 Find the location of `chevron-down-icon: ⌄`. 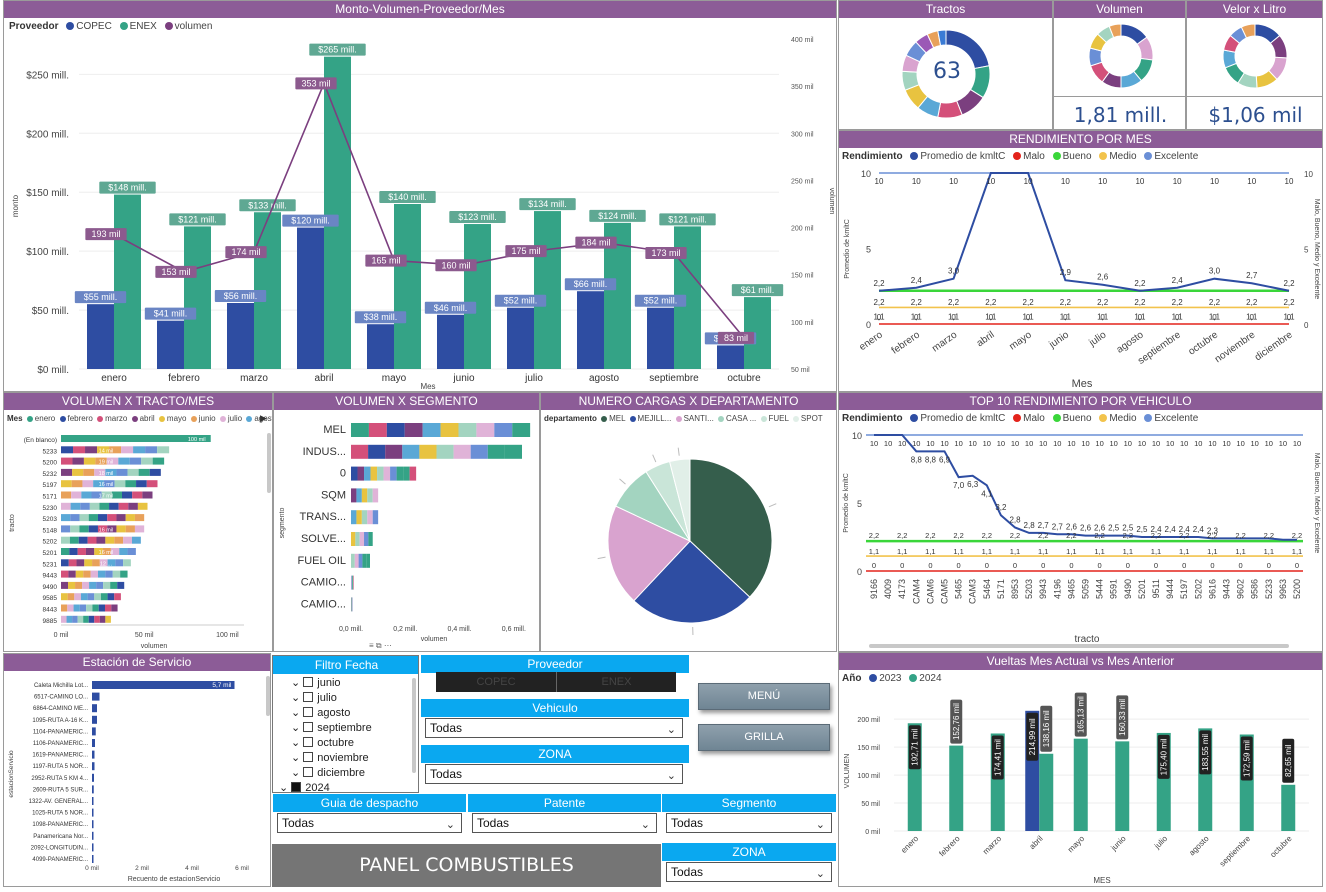

chevron-down-icon: ⌄ is located at coordinates (820, 874).